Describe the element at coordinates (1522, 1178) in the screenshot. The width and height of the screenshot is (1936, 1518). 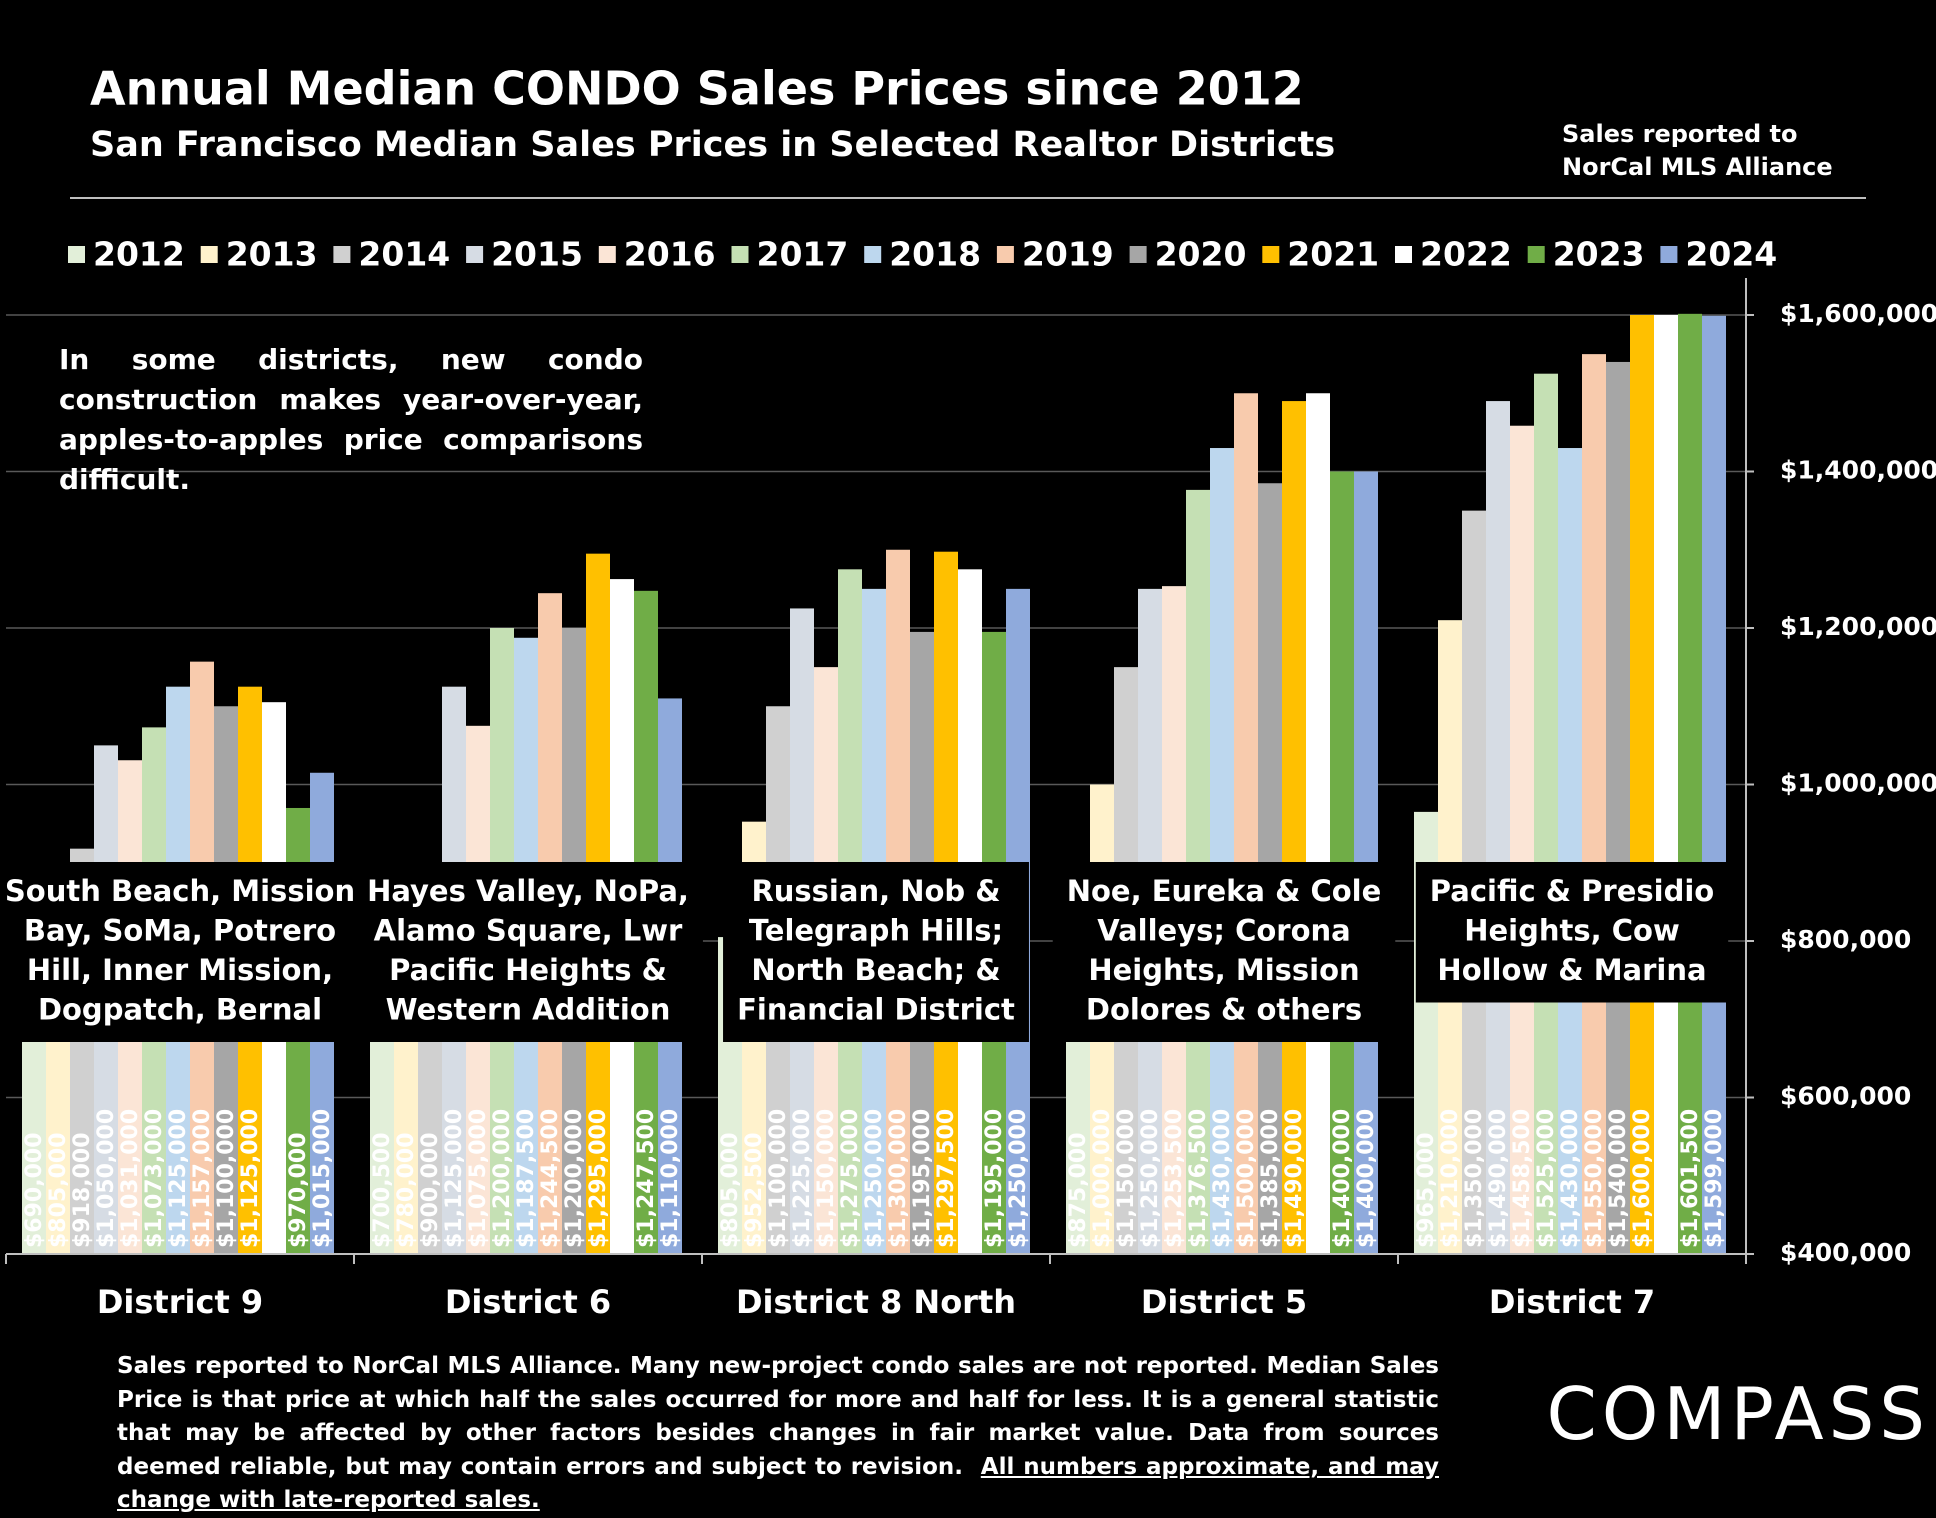
I see `value-label: $1,458,500` at that location.